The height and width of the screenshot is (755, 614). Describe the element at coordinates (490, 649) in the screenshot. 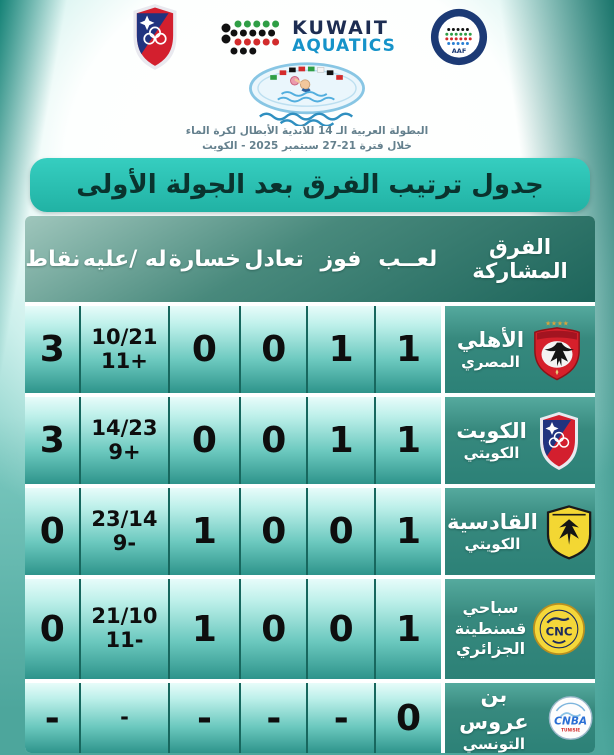

I see `team-country: الجزائري` at that location.